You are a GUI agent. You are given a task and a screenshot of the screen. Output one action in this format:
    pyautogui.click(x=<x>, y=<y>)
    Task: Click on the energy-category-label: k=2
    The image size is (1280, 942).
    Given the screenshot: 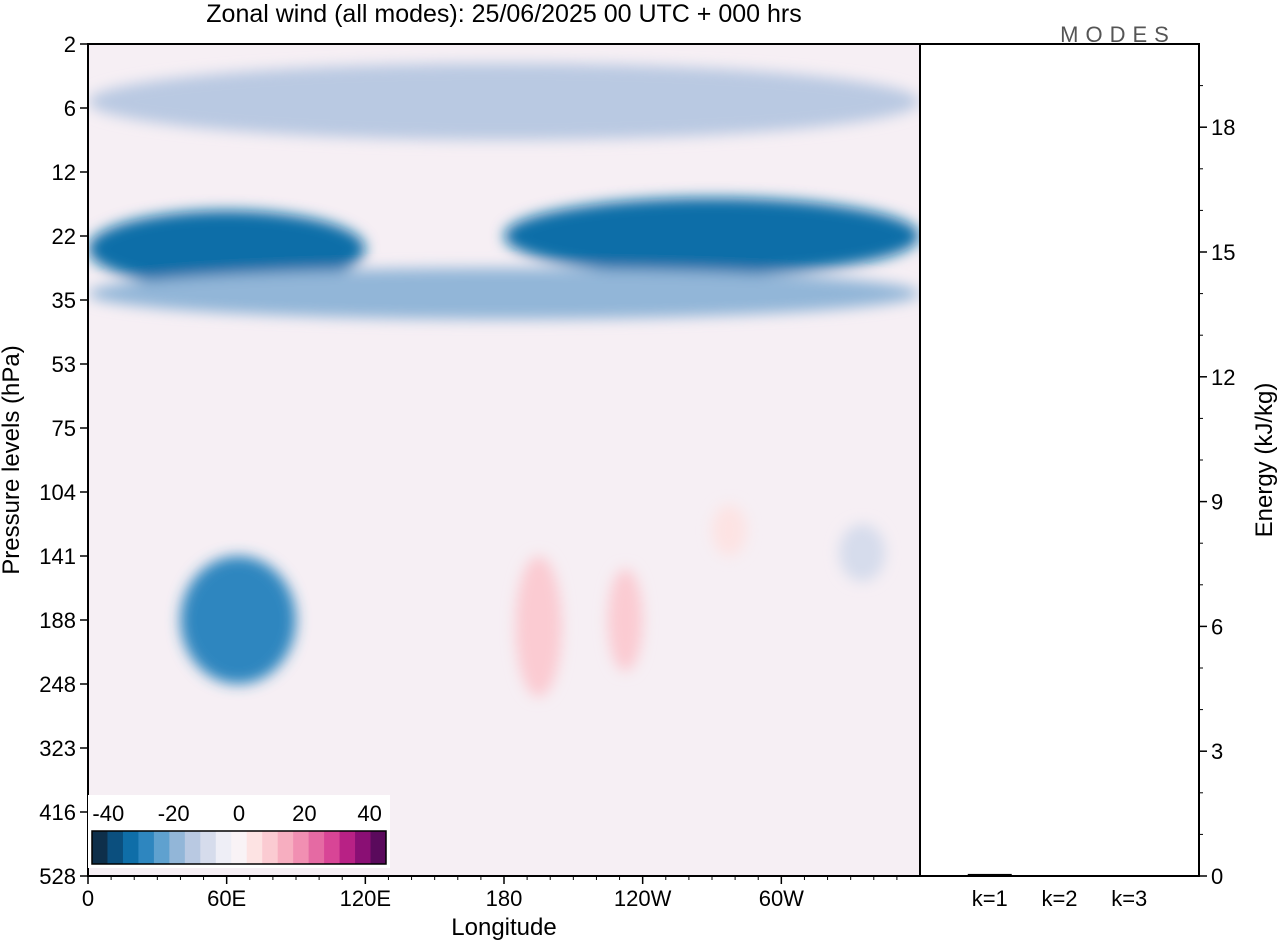 What is the action you would take?
    pyautogui.click(x=1059, y=898)
    